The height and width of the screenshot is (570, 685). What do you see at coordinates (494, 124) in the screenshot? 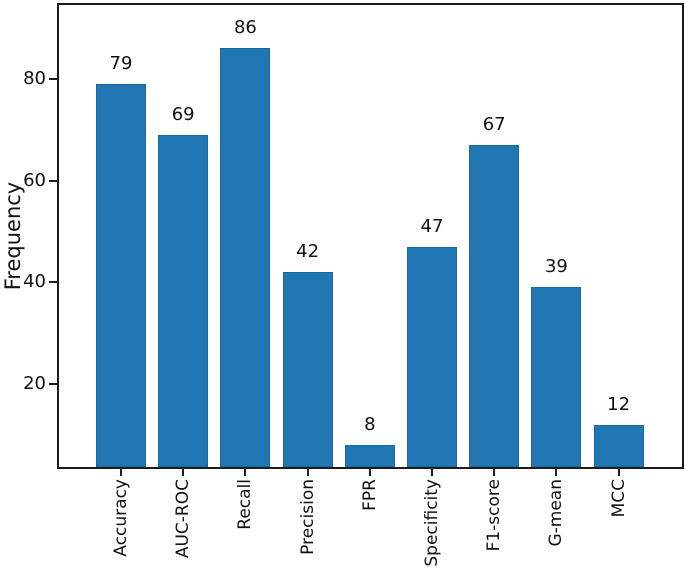
I see `bar-value-label: 67` at bounding box center [494, 124].